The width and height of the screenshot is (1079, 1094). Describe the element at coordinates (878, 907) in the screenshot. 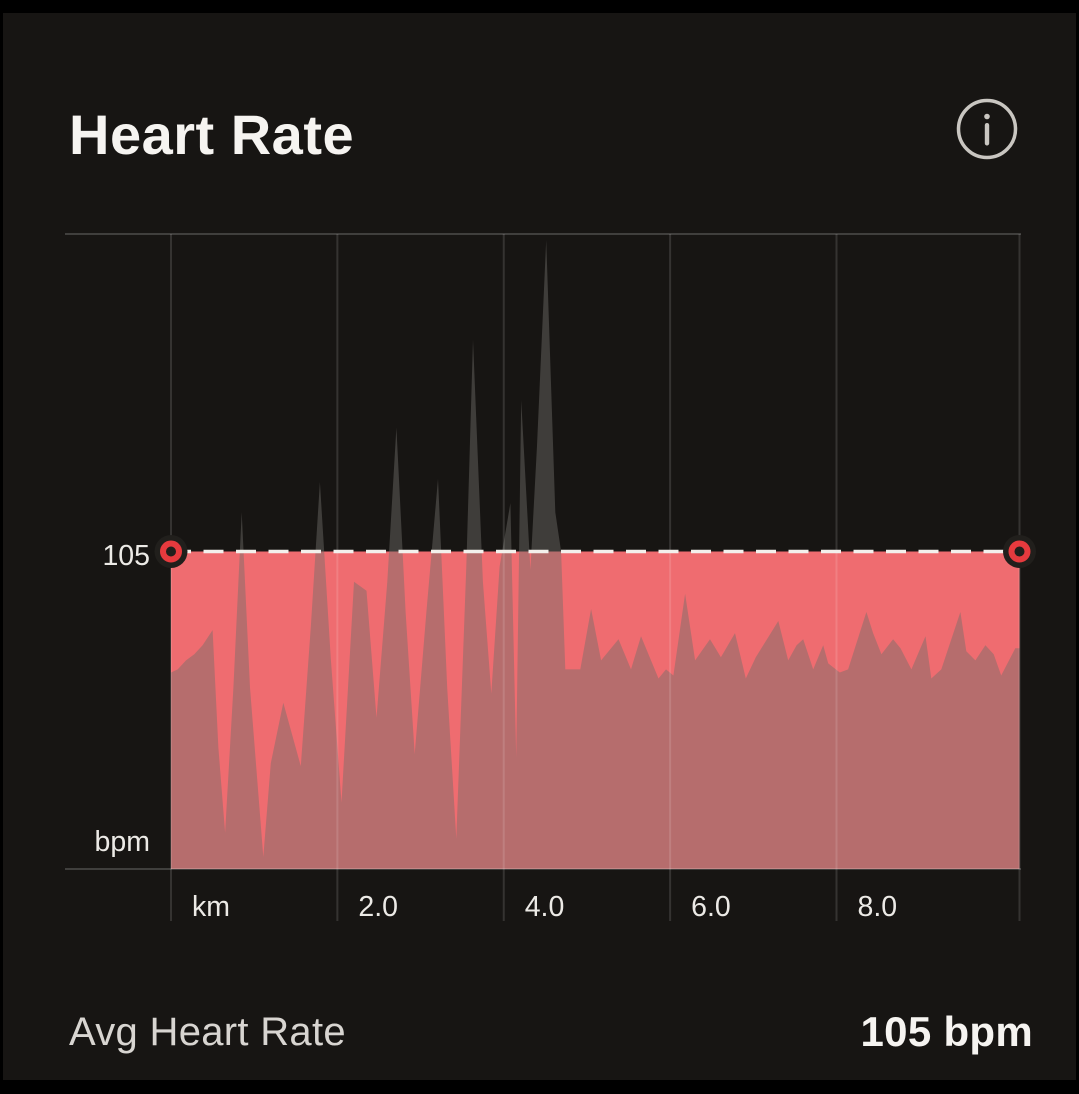

I see `x-tick-label-8: 8.0` at that location.